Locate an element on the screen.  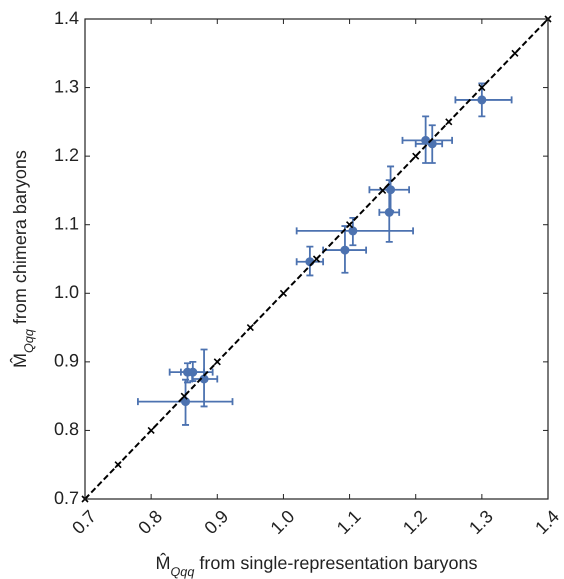
x-tick-label: 0.8 is located at coordinates (150, 522).